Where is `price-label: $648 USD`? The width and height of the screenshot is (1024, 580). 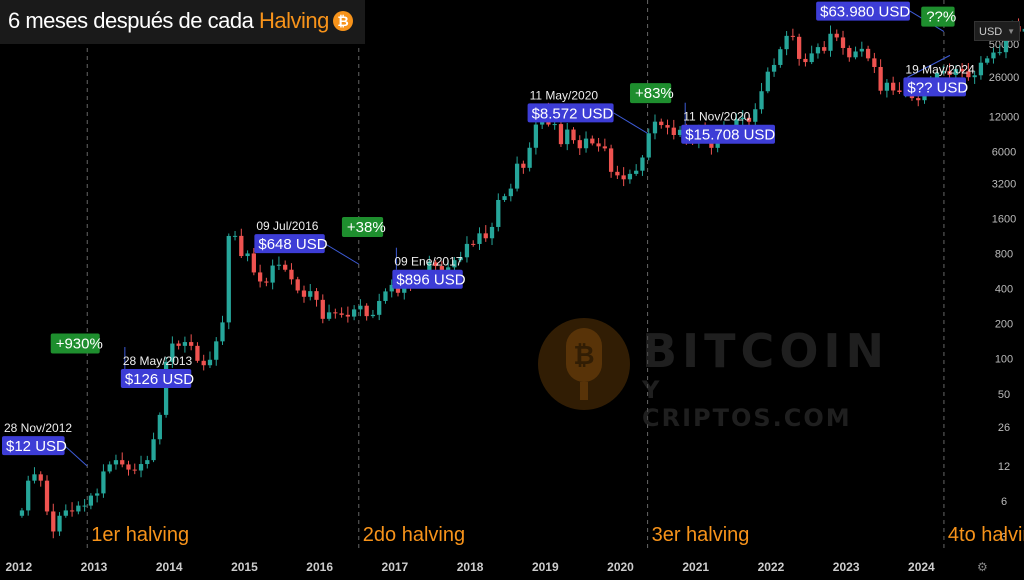 price-label: $648 USD is located at coordinates (292, 244).